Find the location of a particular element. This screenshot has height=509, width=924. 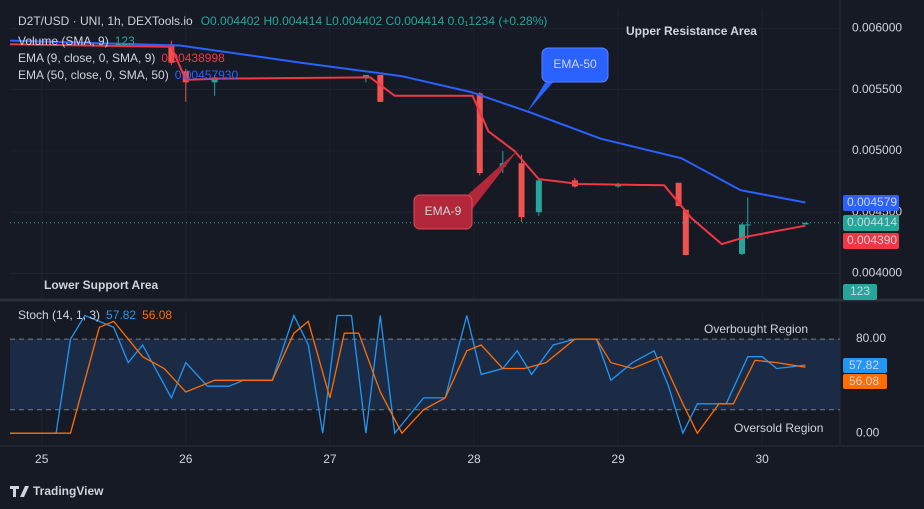

ema9-price-tag-bg is located at coordinates (871, 241).